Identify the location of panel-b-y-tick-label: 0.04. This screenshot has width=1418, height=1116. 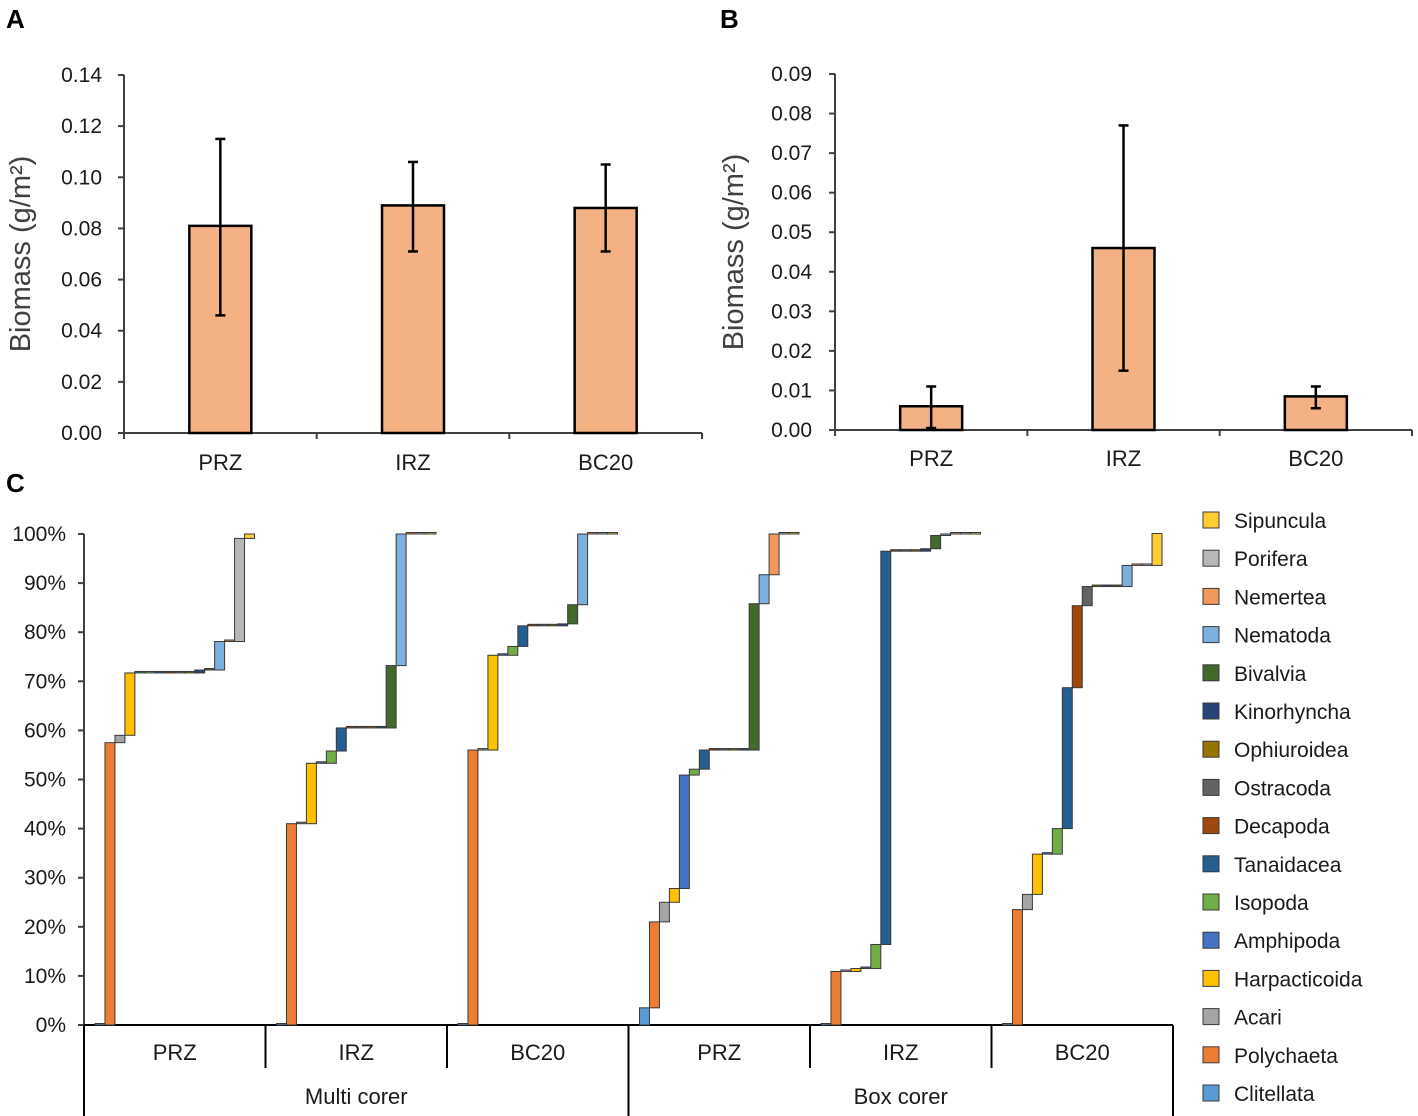
(791, 272).